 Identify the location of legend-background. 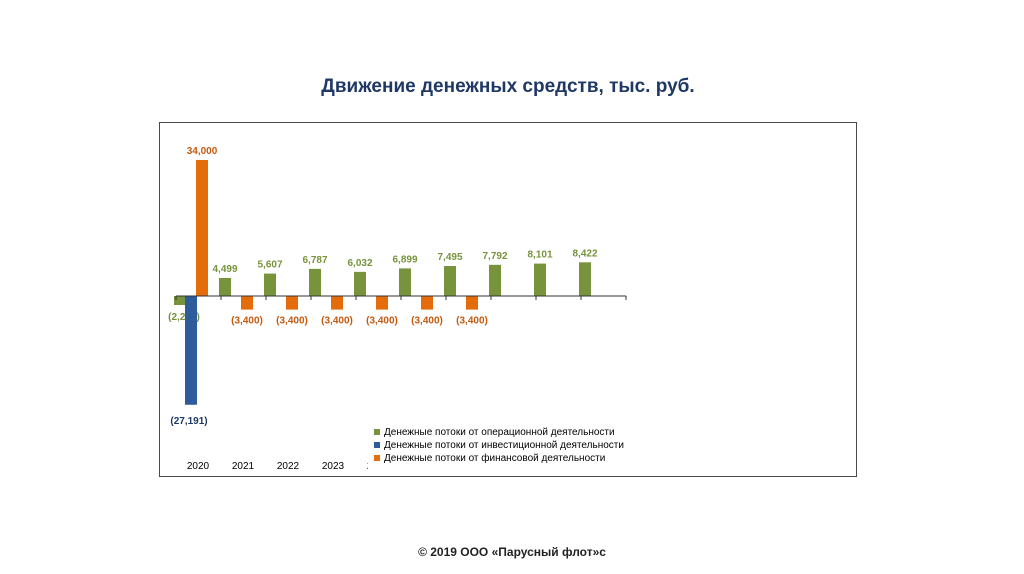
(508, 448).